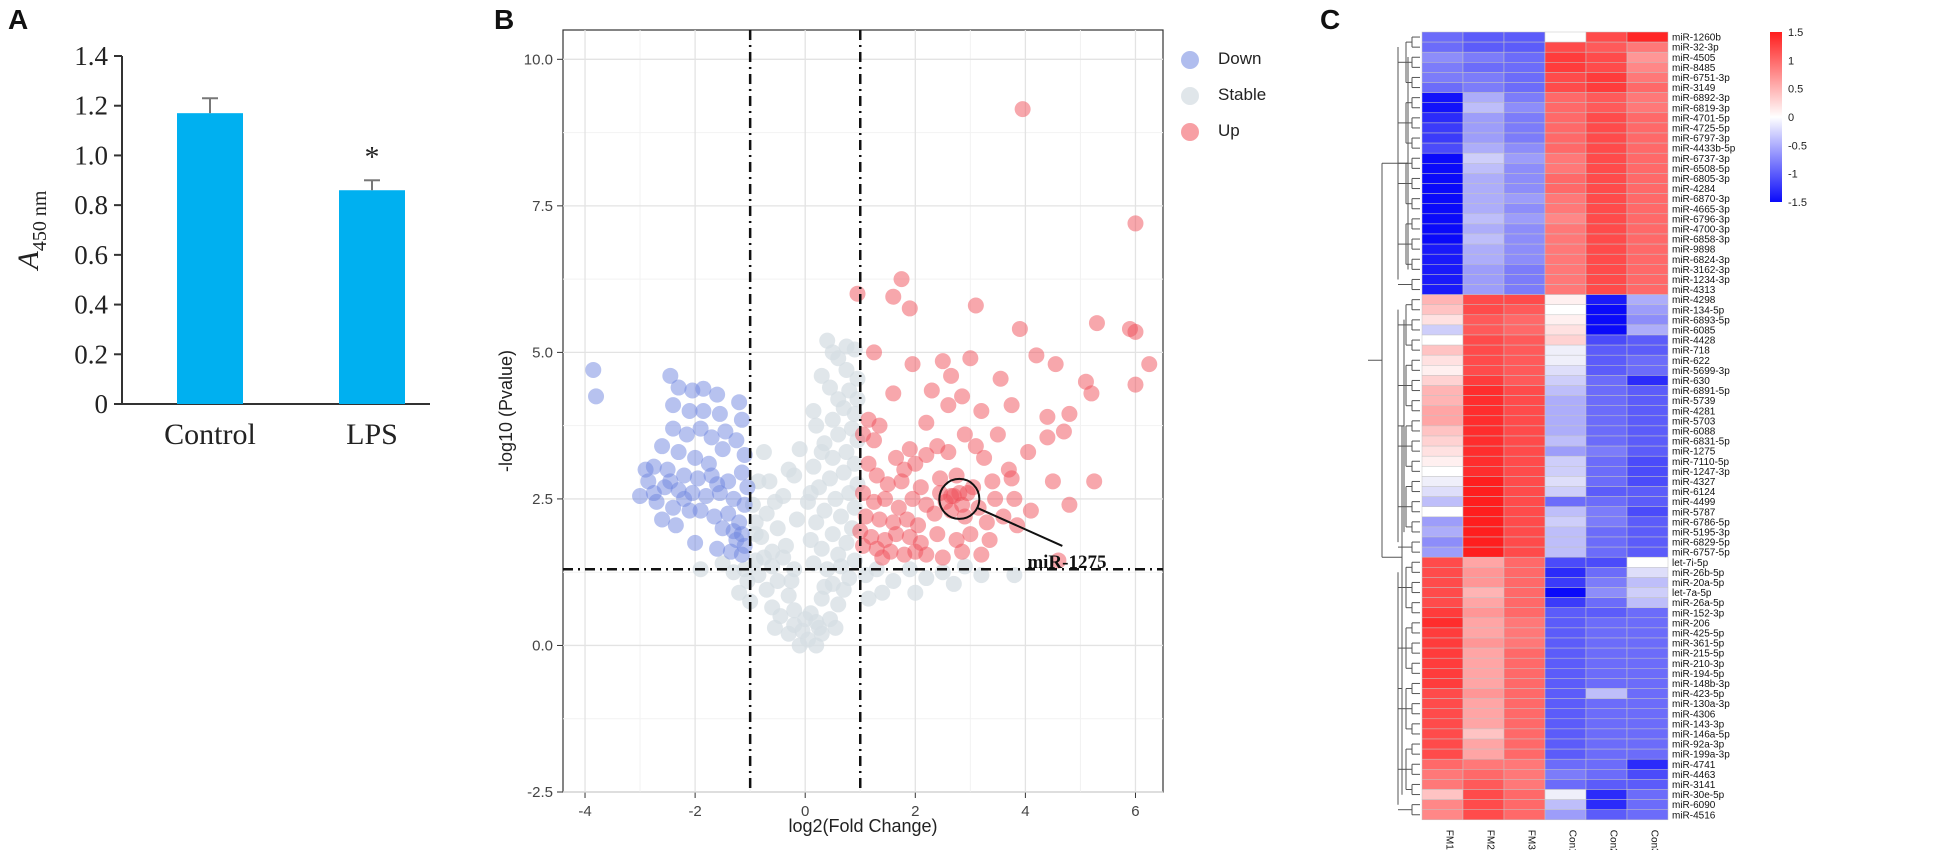 Image resolution: width=1954 pixels, height=850 pixels. What do you see at coordinates (584, 811) in the screenshot?
I see `x-tick-label: -4` at bounding box center [584, 811].